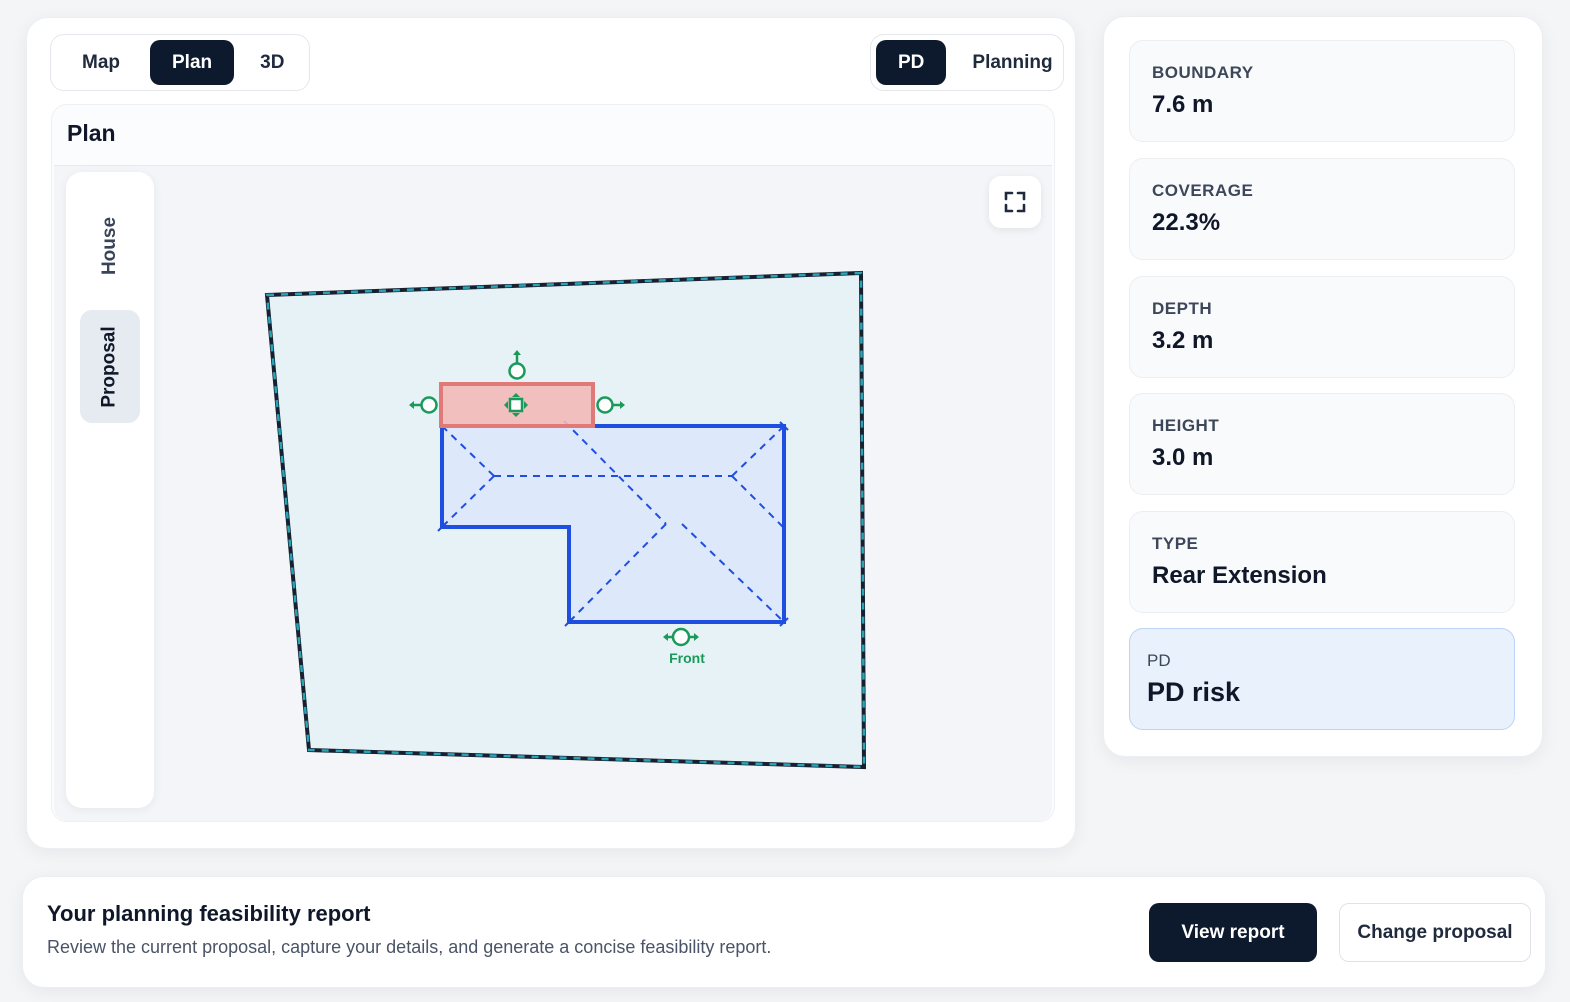 The height and width of the screenshot is (1002, 1570). What do you see at coordinates (1239, 575) in the screenshot?
I see `metric-value: Rear Extension` at bounding box center [1239, 575].